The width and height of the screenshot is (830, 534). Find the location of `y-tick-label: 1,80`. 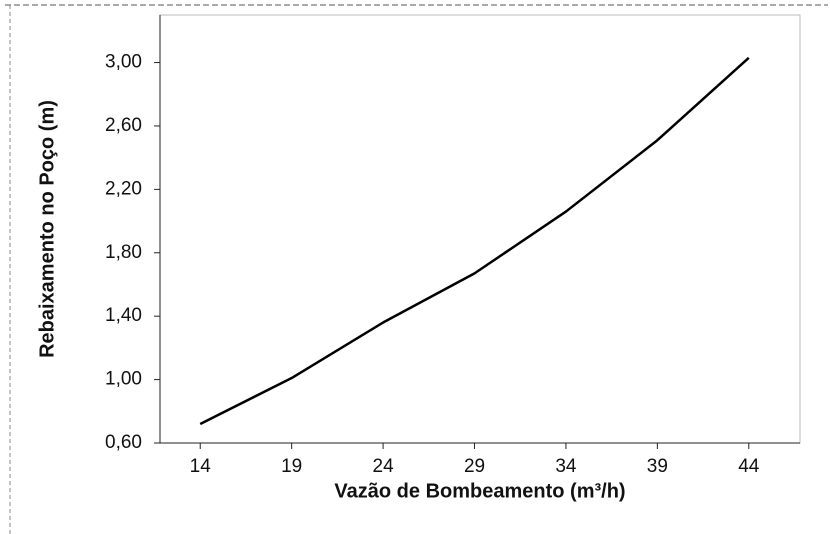

y-tick-label: 1,80 is located at coordinates (123, 252).